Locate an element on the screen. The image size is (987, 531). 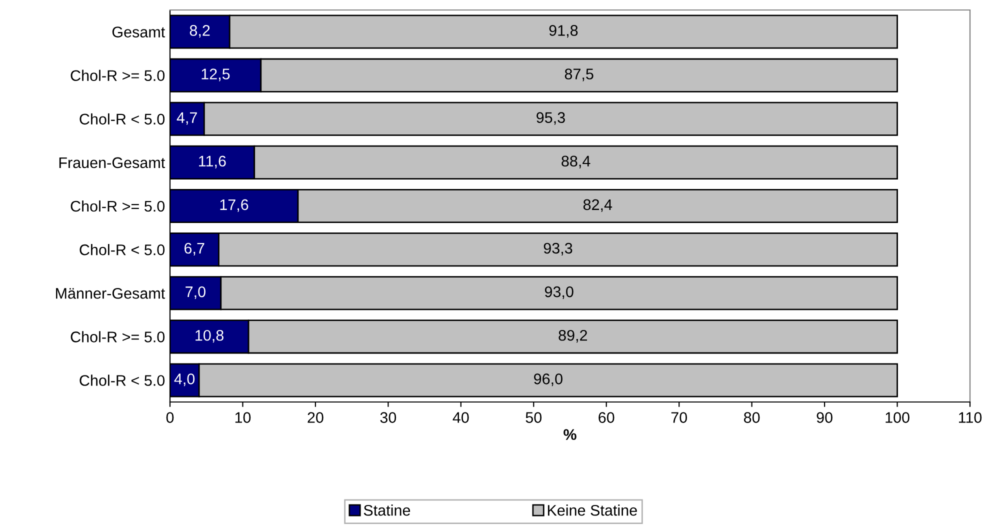
x-tick-label: 100 is located at coordinates (898, 417).